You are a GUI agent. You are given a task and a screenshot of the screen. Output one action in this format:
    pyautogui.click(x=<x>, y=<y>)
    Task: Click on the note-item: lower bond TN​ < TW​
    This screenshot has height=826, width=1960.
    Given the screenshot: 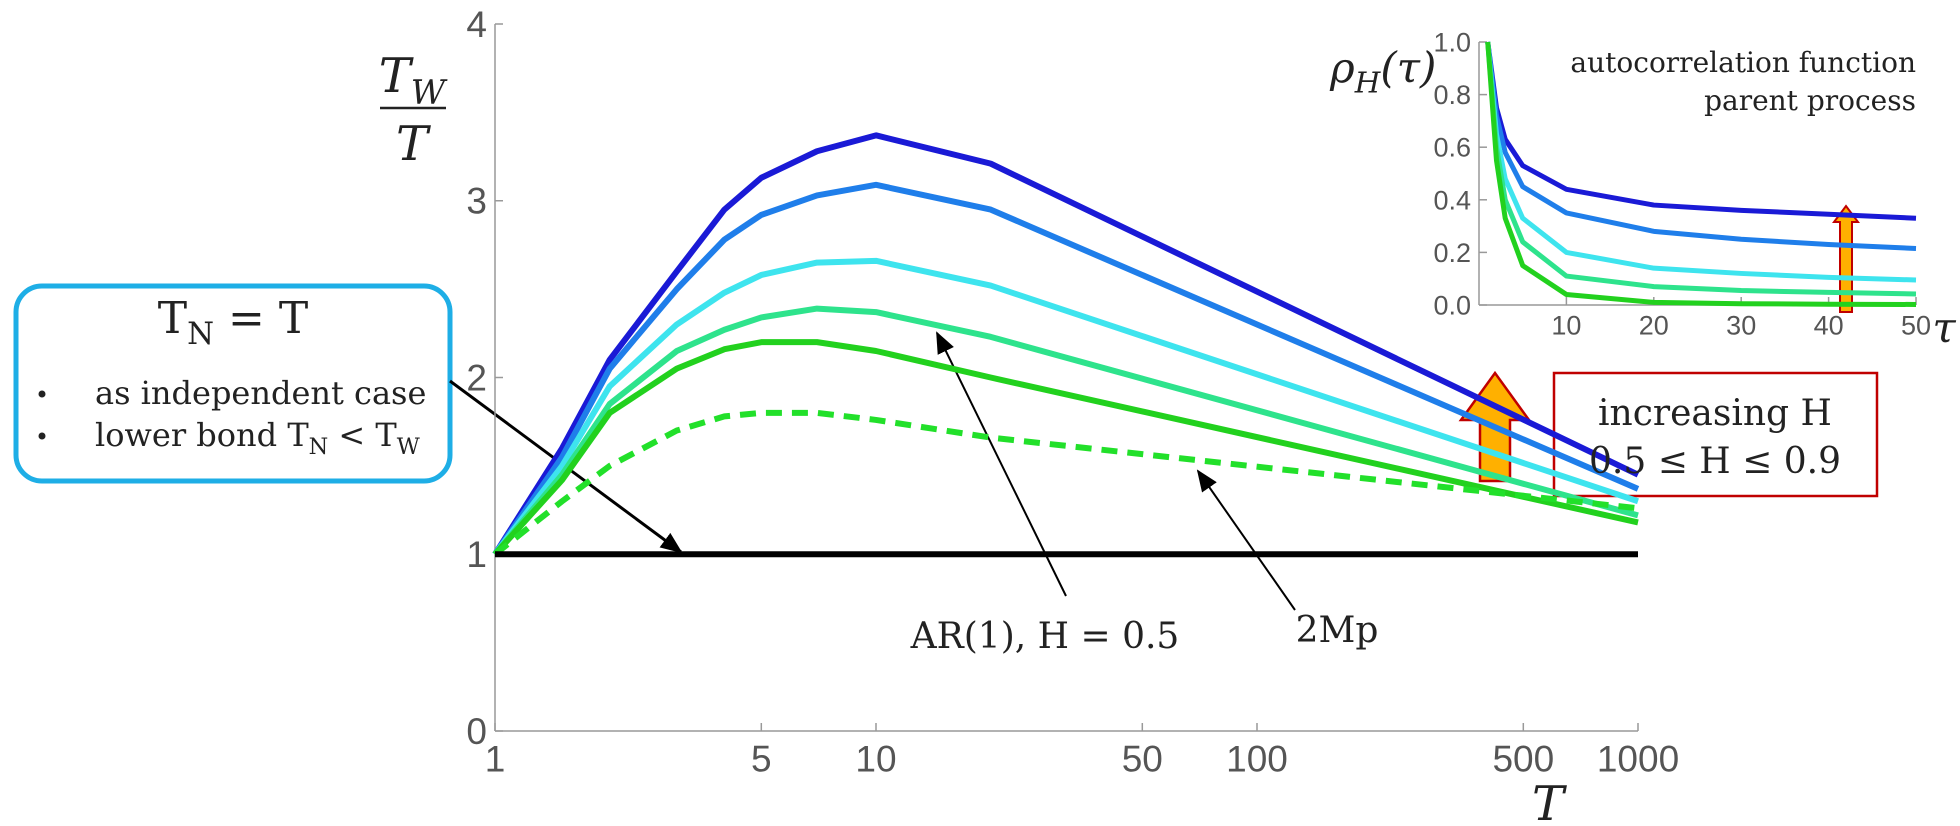 What is the action you would take?
    pyautogui.click(x=257, y=438)
    